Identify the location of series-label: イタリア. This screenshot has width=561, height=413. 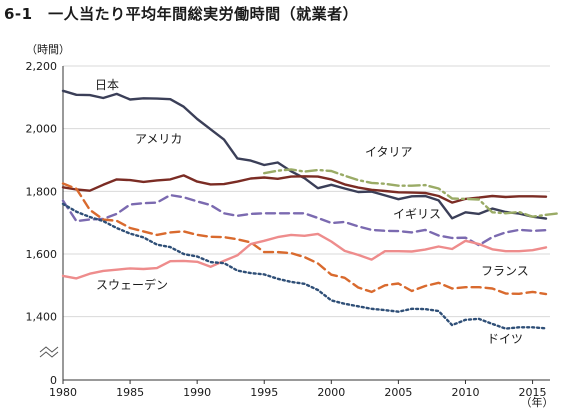
(389, 152).